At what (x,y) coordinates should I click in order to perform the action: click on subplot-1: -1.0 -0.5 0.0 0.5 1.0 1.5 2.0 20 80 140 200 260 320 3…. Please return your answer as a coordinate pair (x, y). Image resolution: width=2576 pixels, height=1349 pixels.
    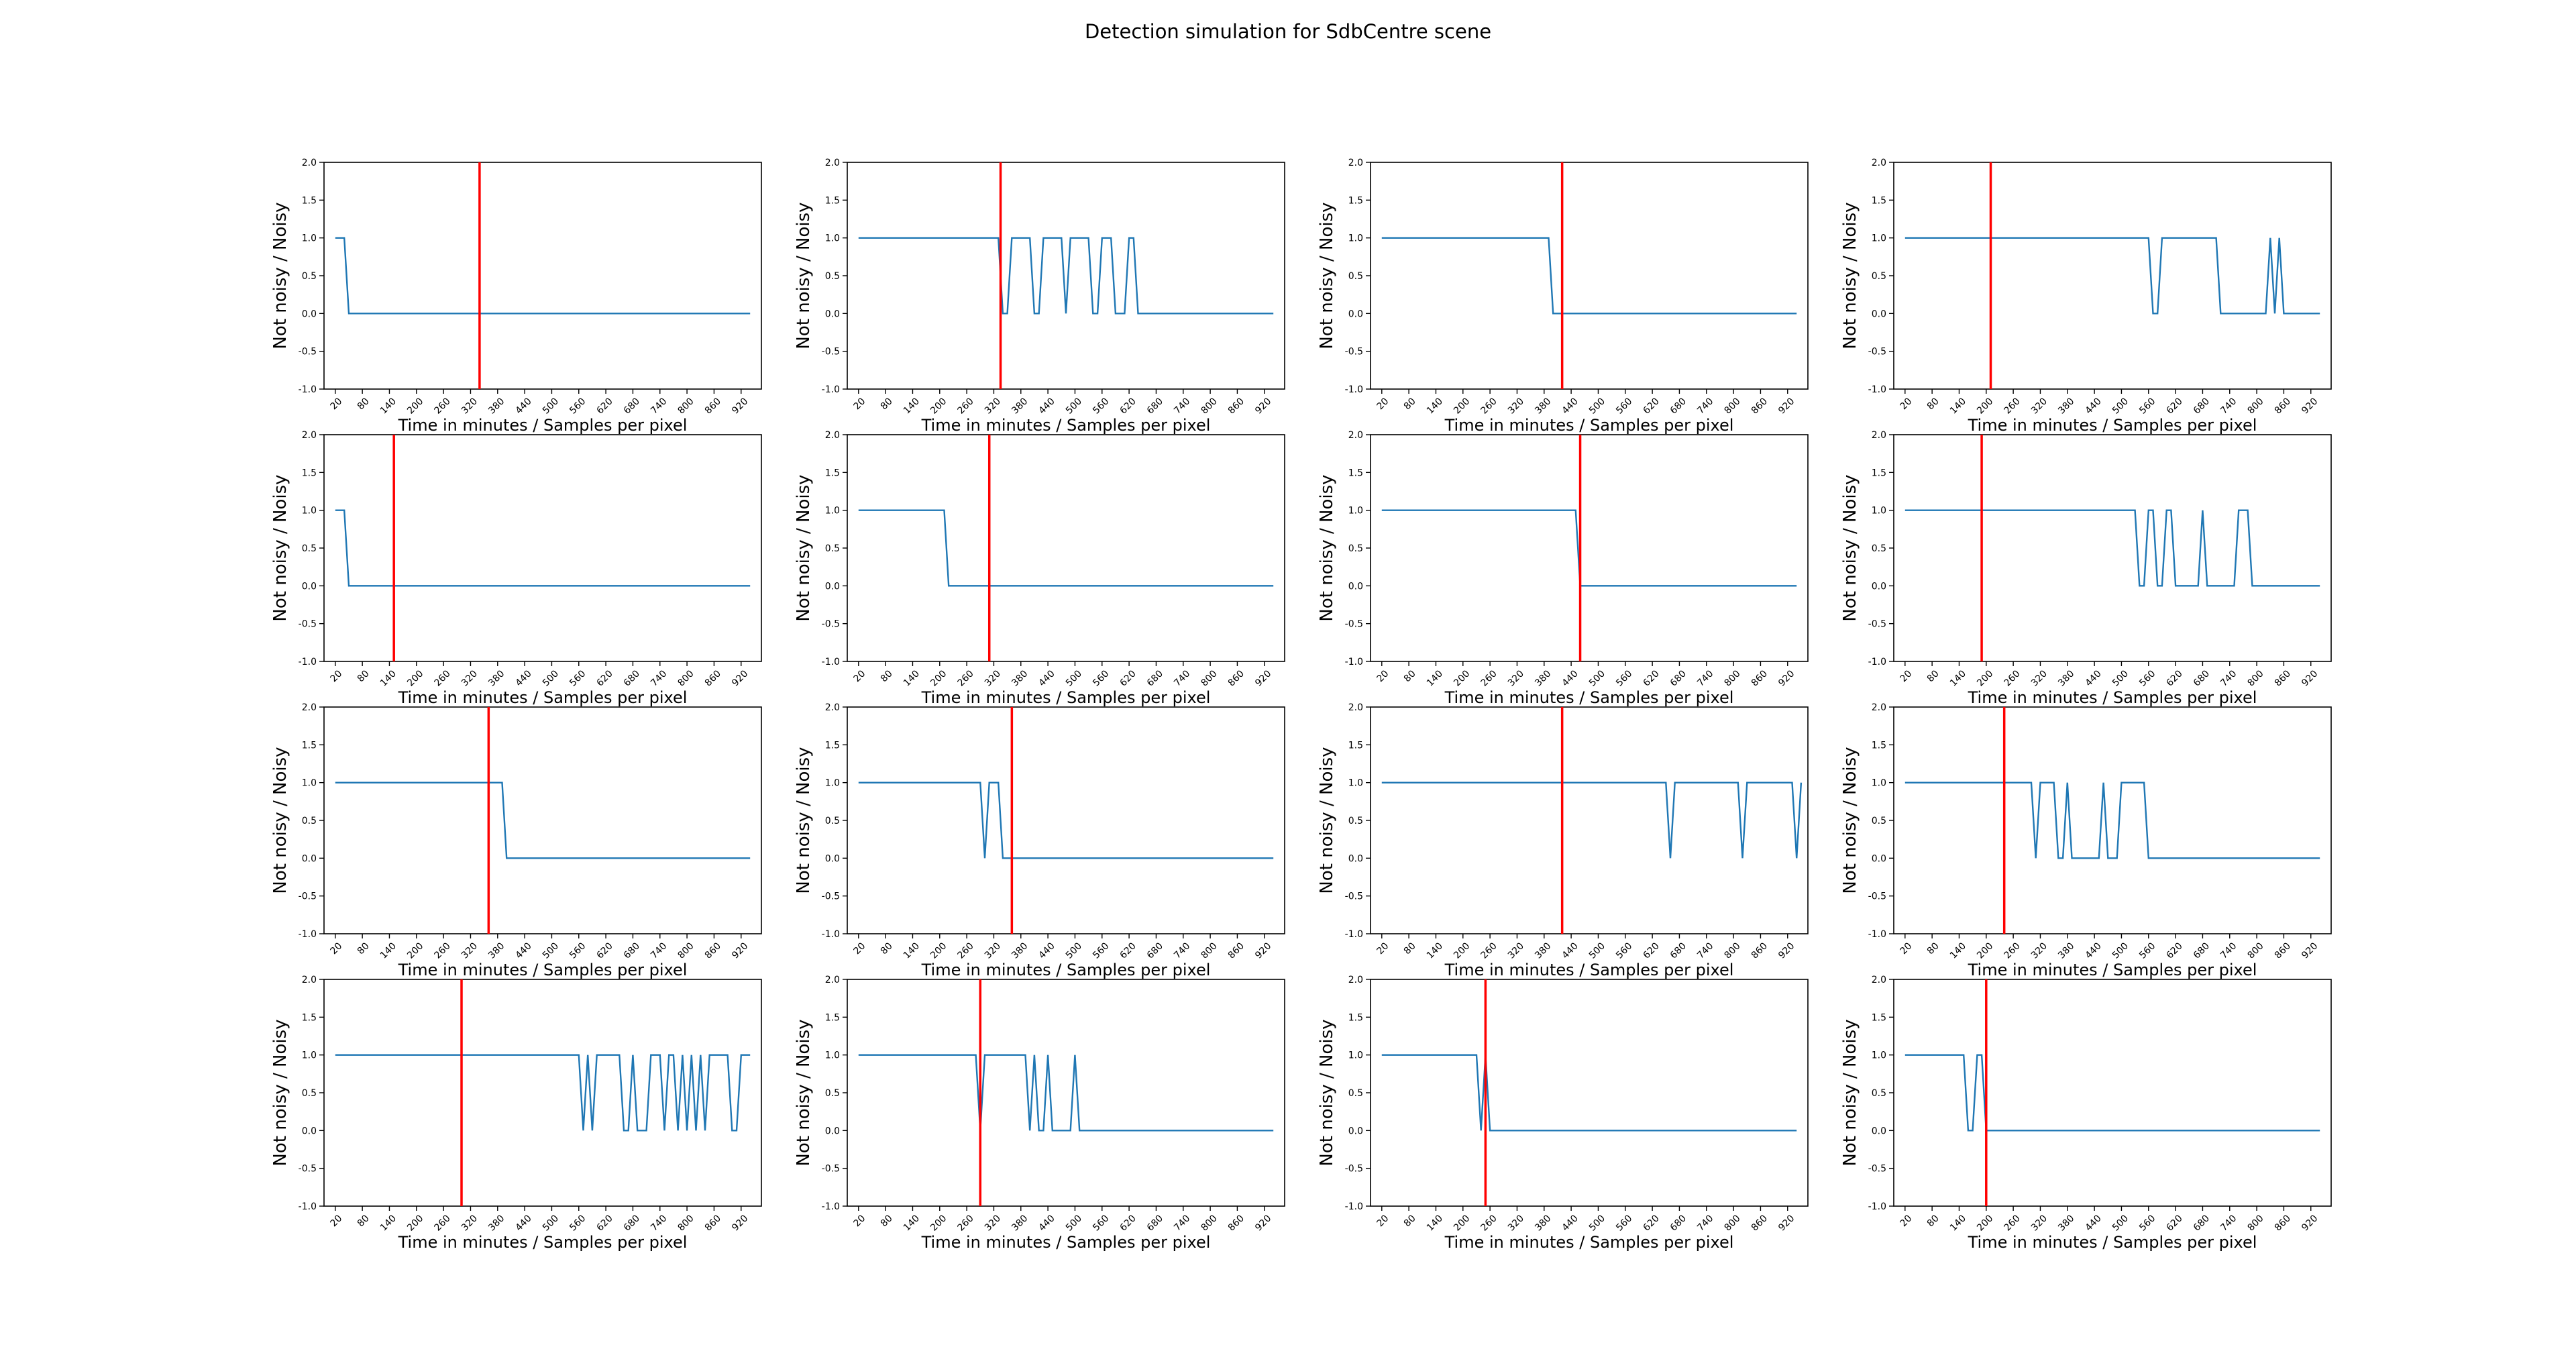
    Looking at the image, I should click on (516, 296).